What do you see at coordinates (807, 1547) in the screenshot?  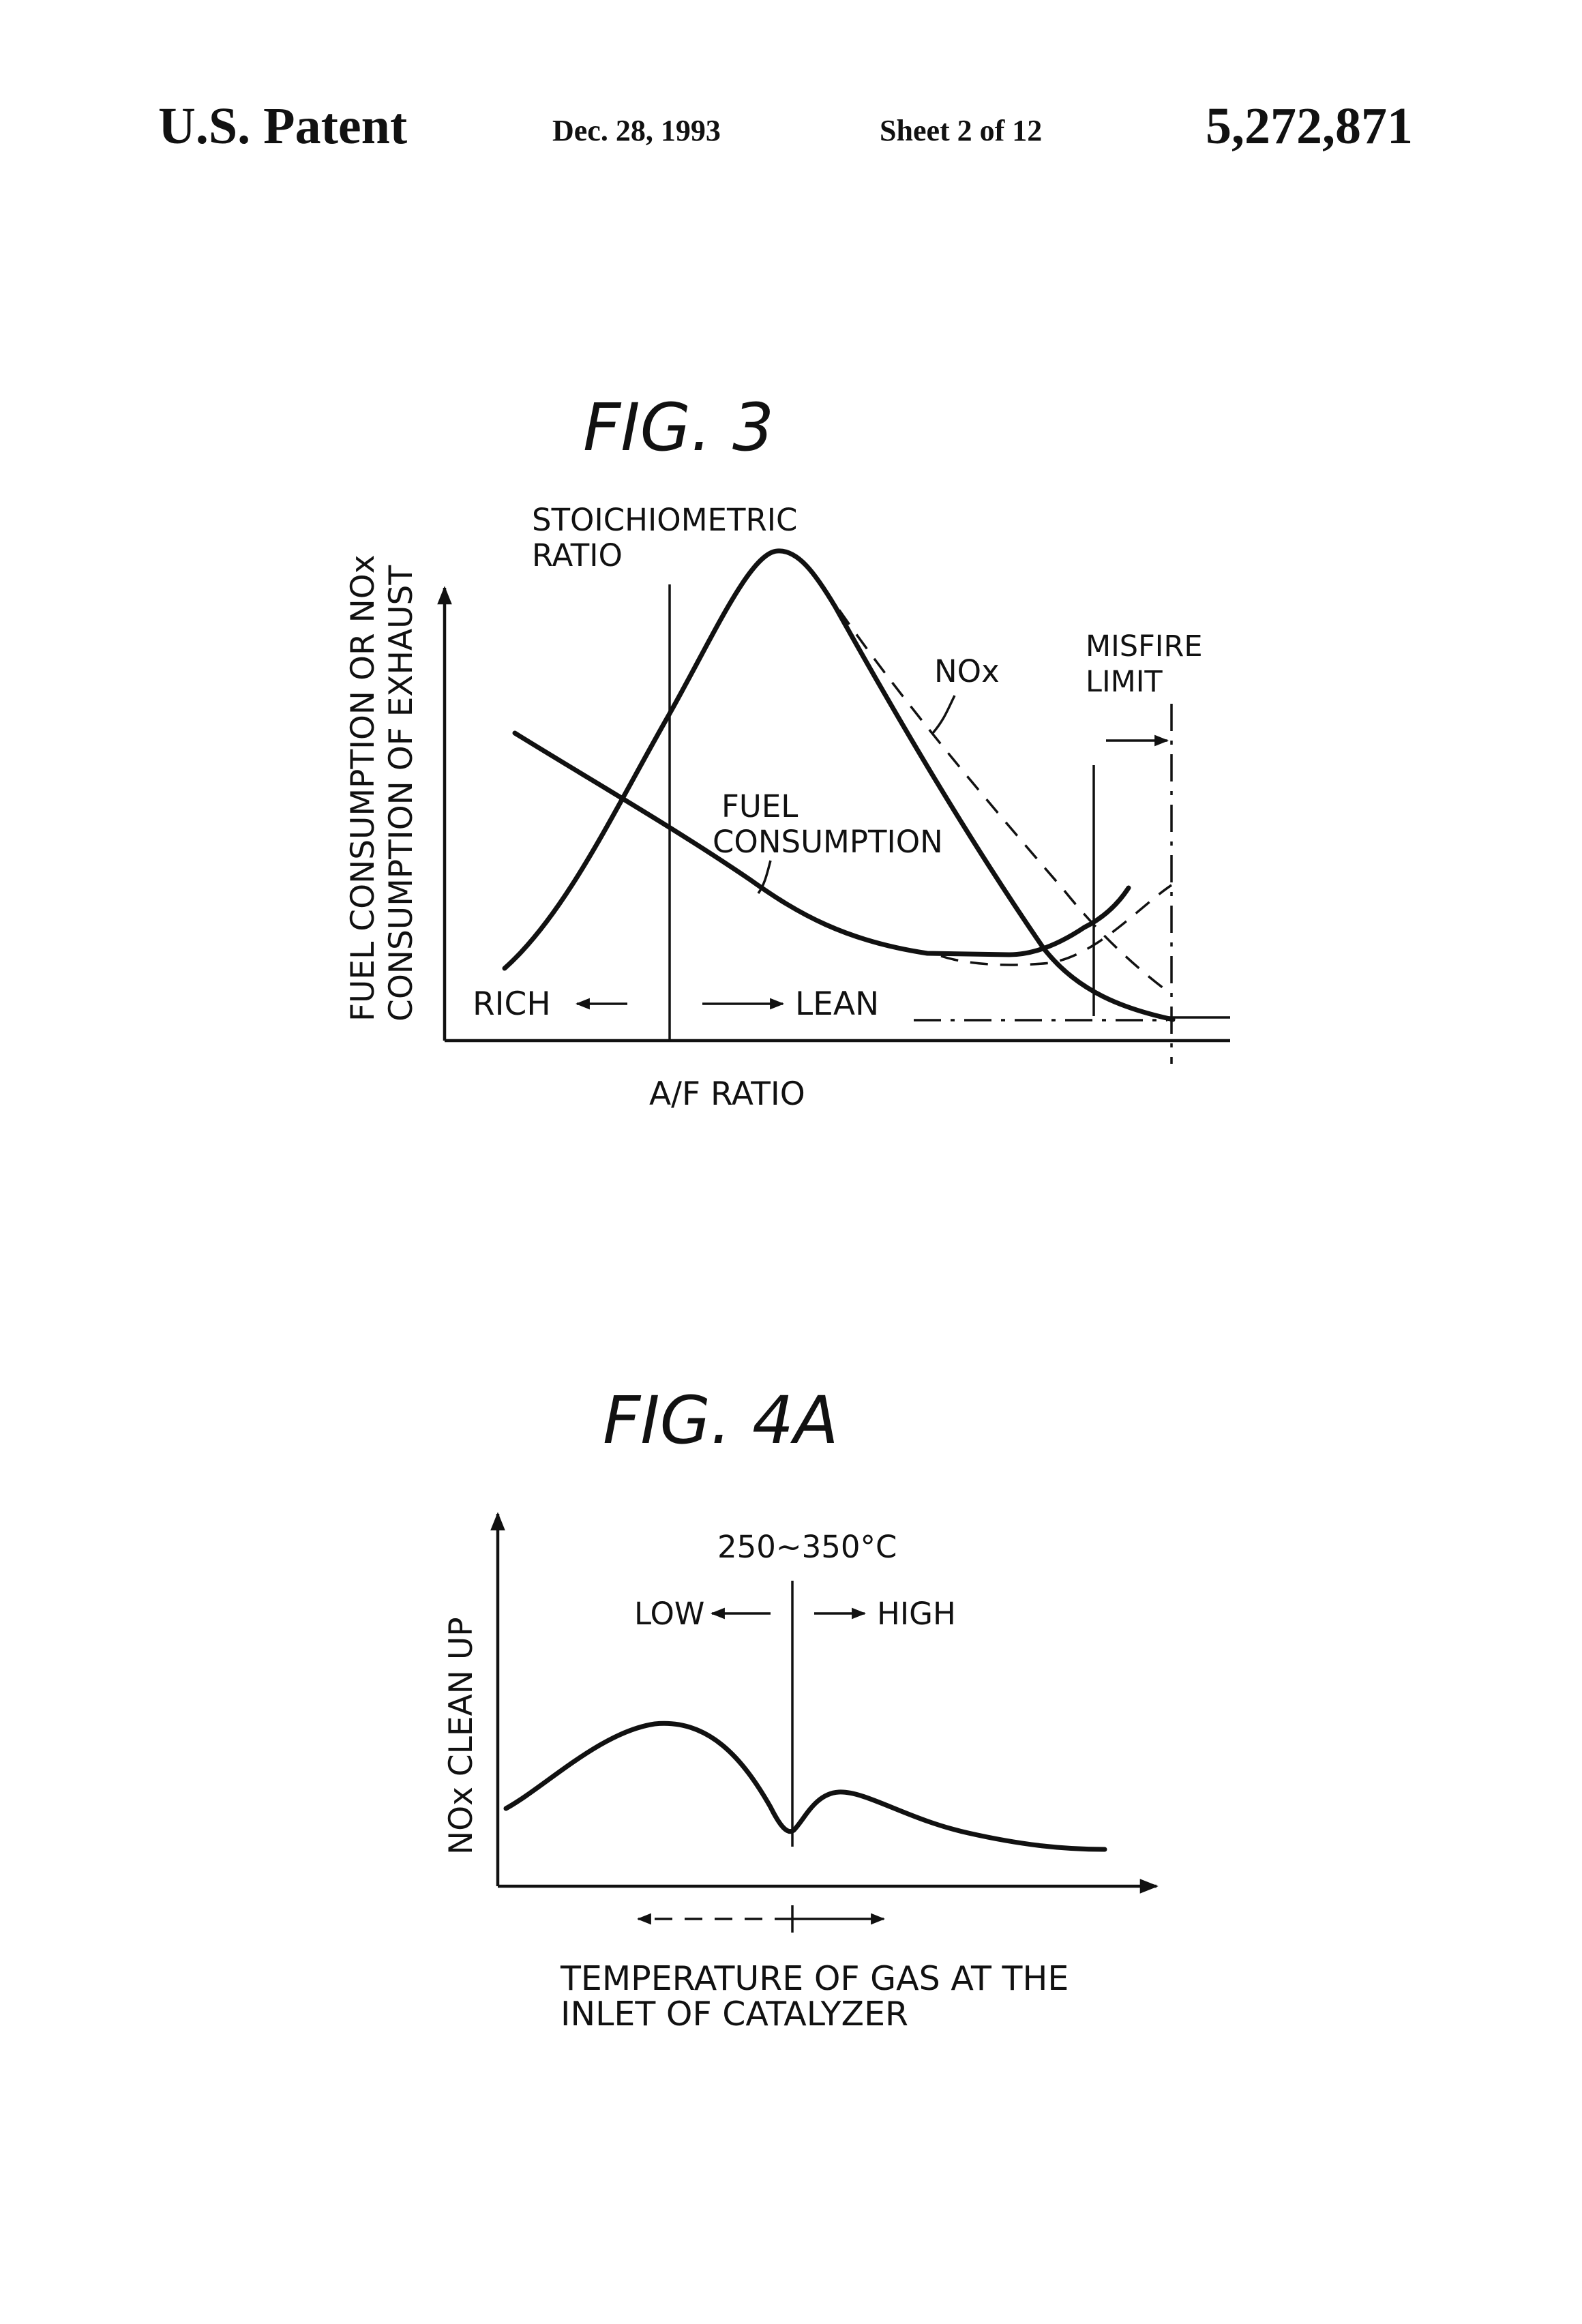 I see `fig4a-temp-label: 250~350°C` at bounding box center [807, 1547].